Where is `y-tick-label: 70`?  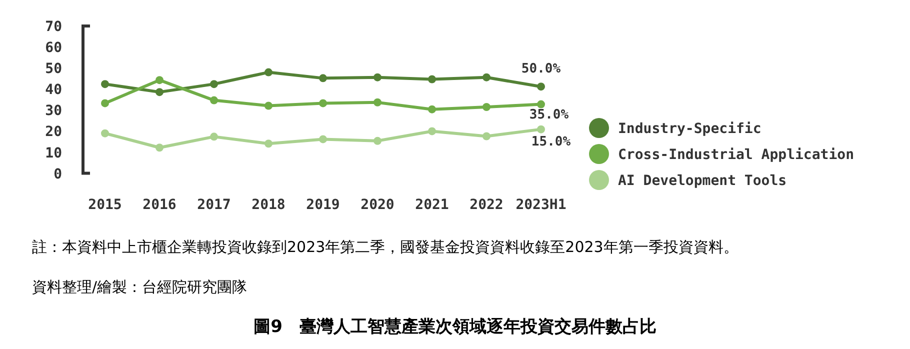 y-tick-label: 70 is located at coordinates (53, 27).